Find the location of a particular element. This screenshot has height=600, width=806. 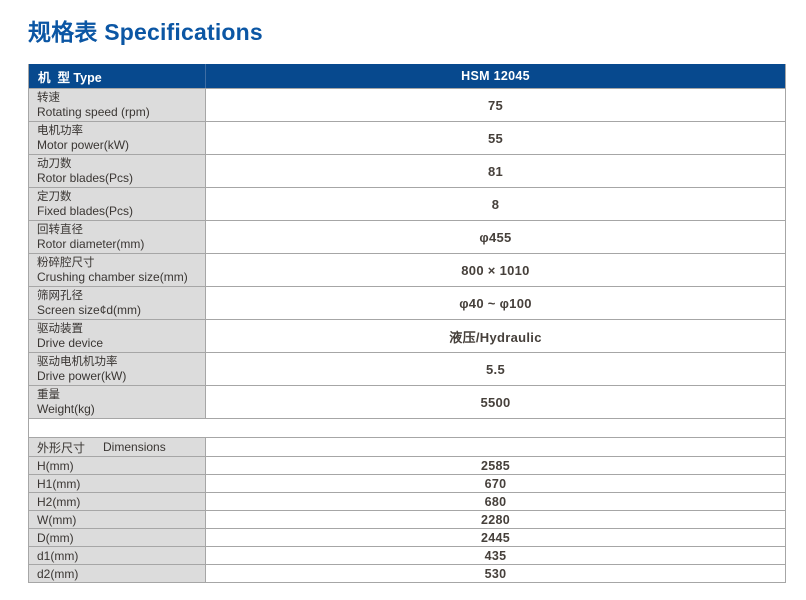

spec-label-cell: 驱动电机机功率 Drive power(kW) is located at coordinates (117, 369).